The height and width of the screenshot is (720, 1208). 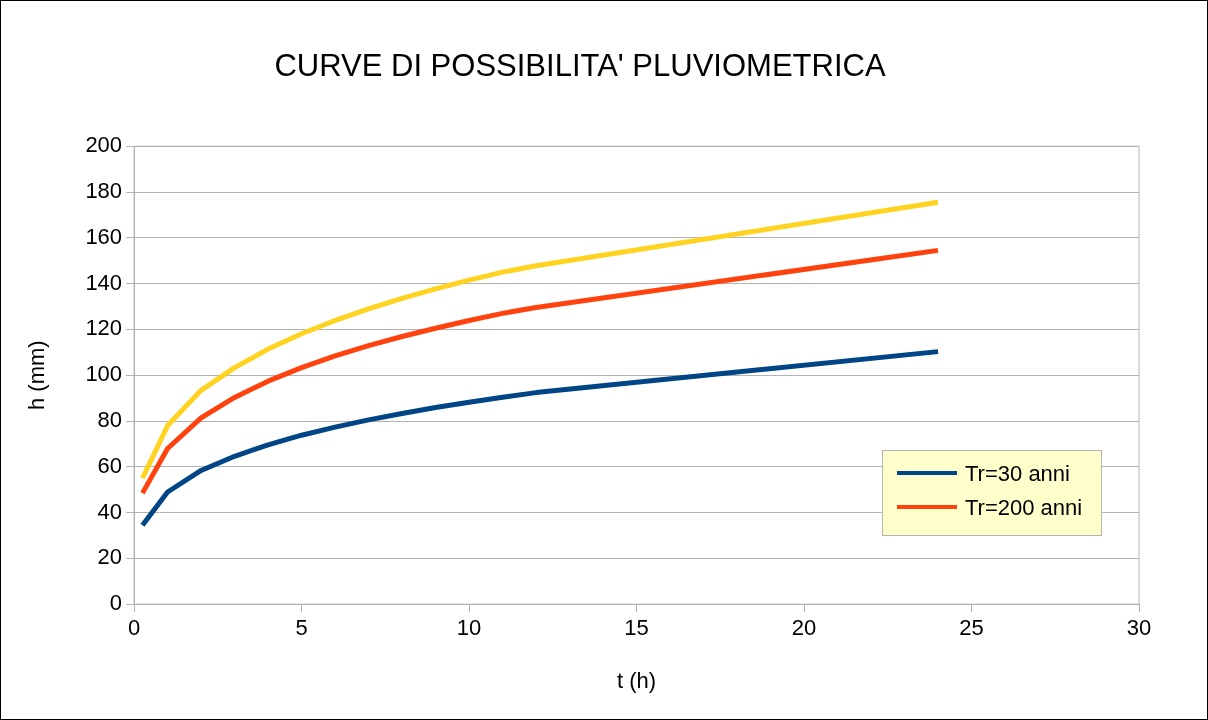 I want to click on y-tick-label: 80, so click(x=110, y=420).